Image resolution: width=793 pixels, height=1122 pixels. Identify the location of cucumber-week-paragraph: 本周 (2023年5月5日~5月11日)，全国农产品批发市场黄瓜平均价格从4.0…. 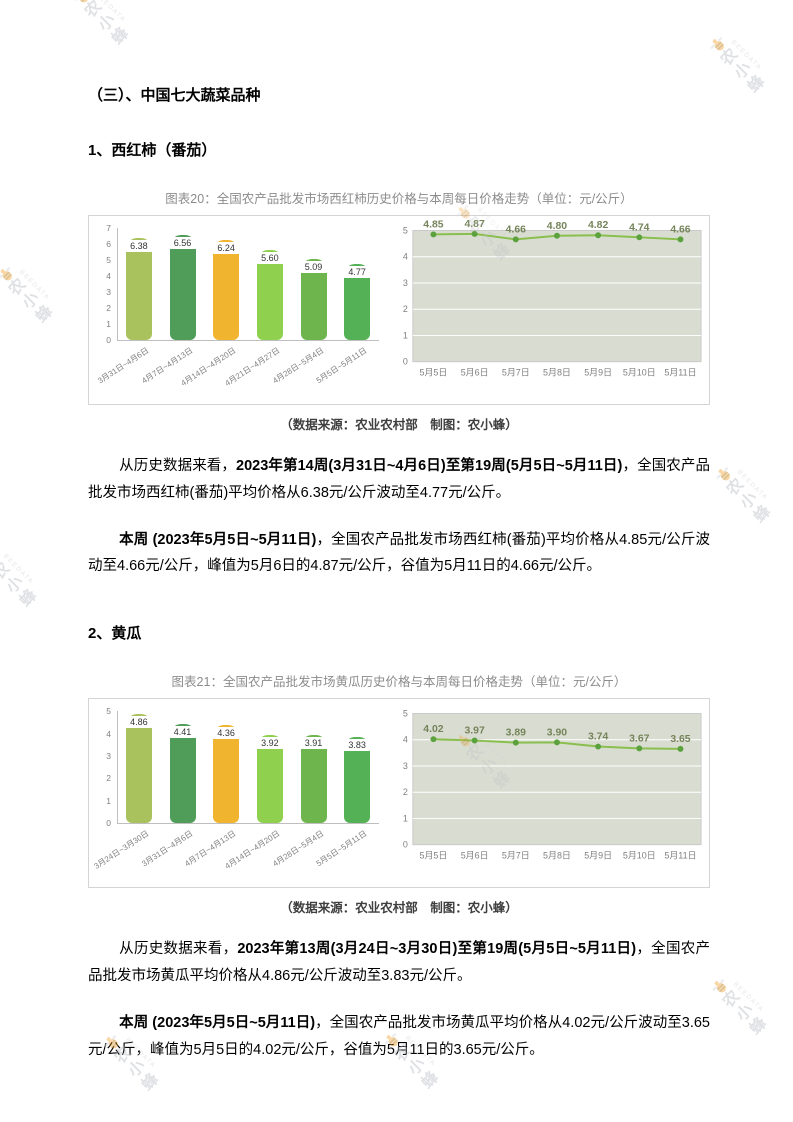
(399, 1037).